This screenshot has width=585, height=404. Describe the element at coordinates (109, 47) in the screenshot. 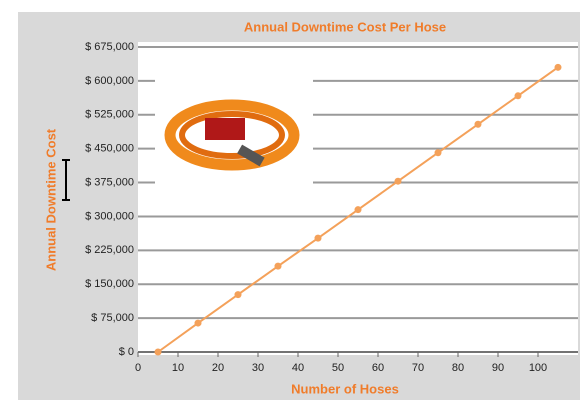

I see `y-tick-label: $ 675,000` at that location.